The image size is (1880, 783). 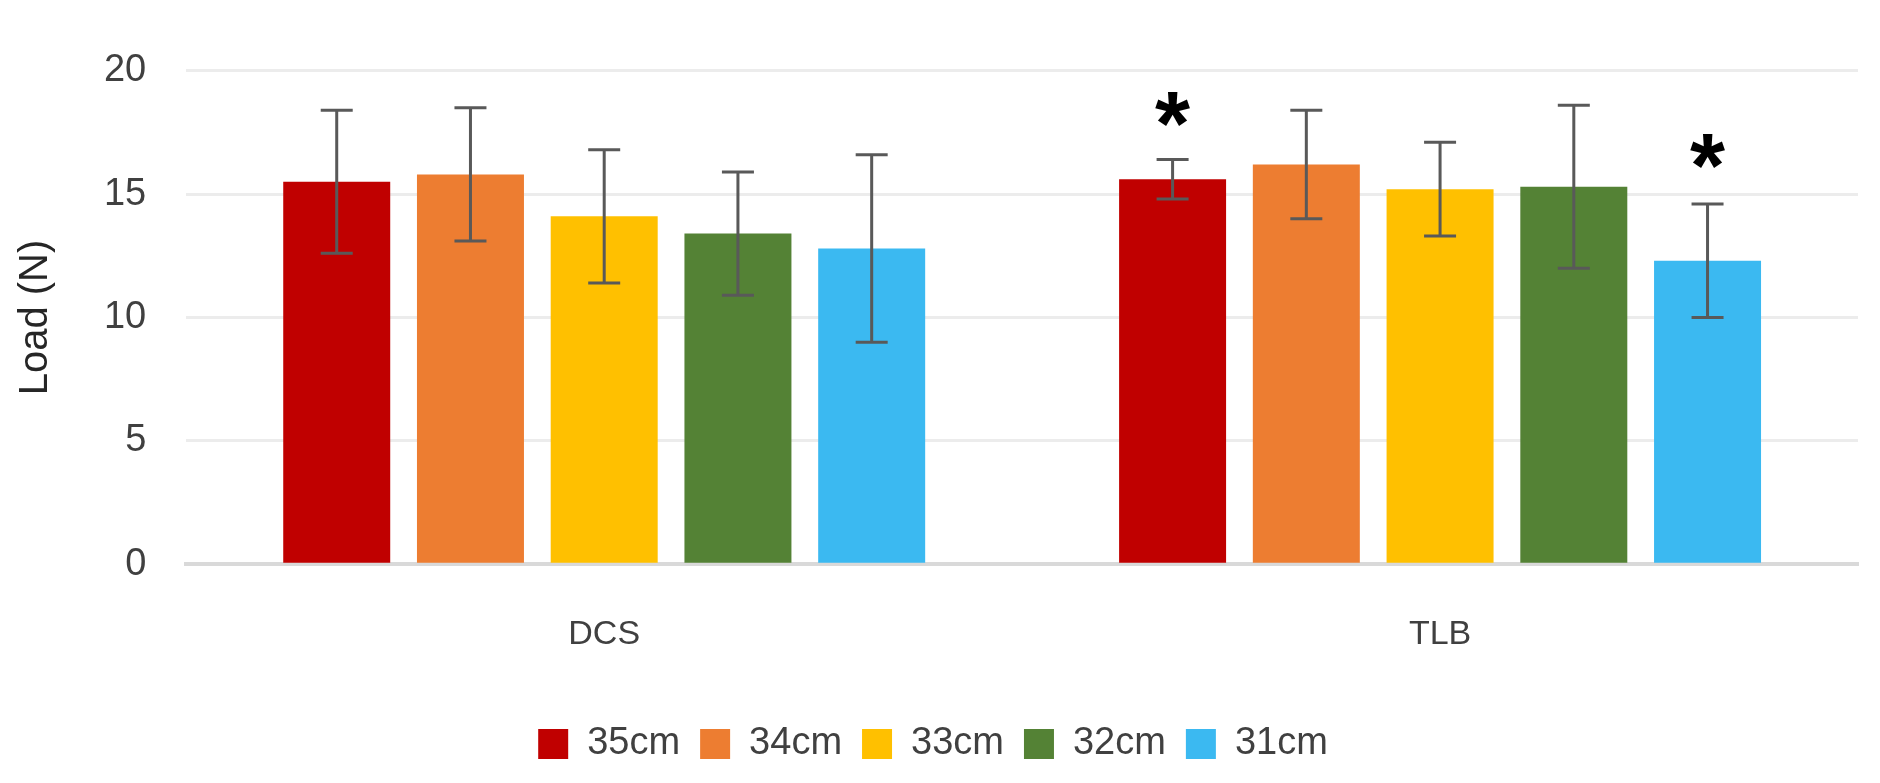 I want to click on y-tick-label: 5, so click(x=136, y=438).